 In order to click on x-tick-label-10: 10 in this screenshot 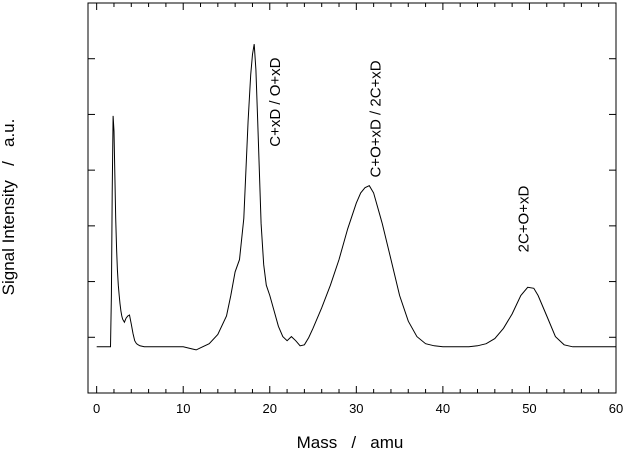, I will do `click(183, 408)`.